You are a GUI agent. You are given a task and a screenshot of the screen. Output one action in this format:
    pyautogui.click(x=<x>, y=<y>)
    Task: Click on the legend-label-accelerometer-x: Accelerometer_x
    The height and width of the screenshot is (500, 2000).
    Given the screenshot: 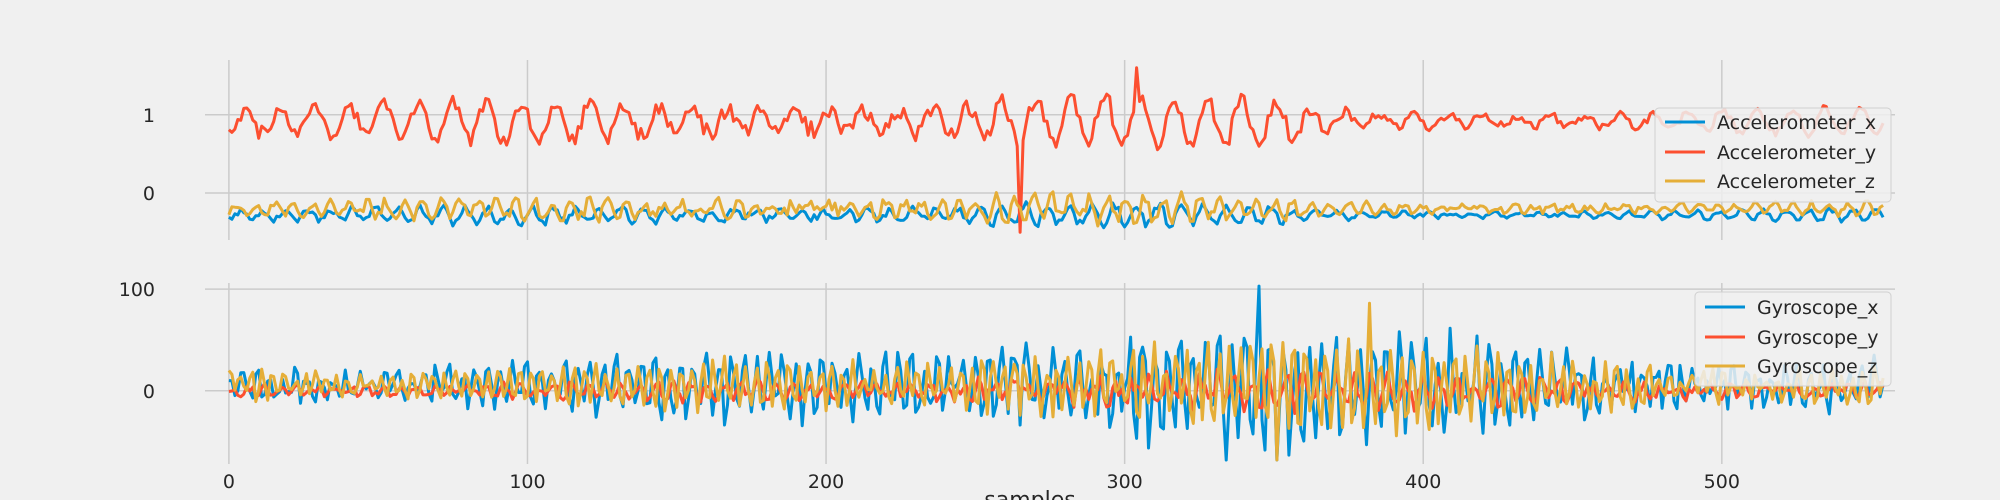 What is the action you would take?
    pyautogui.click(x=1796, y=123)
    